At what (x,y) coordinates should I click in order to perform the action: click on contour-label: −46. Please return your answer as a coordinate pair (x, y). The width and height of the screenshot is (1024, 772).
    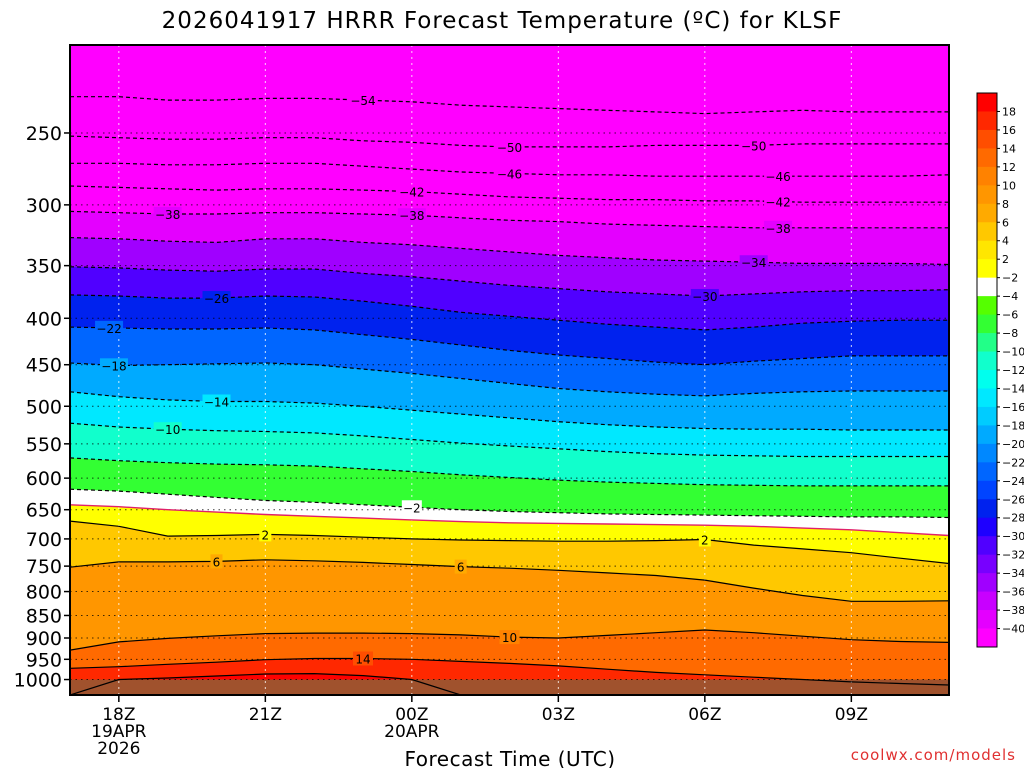
    Looking at the image, I should click on (509, 174).